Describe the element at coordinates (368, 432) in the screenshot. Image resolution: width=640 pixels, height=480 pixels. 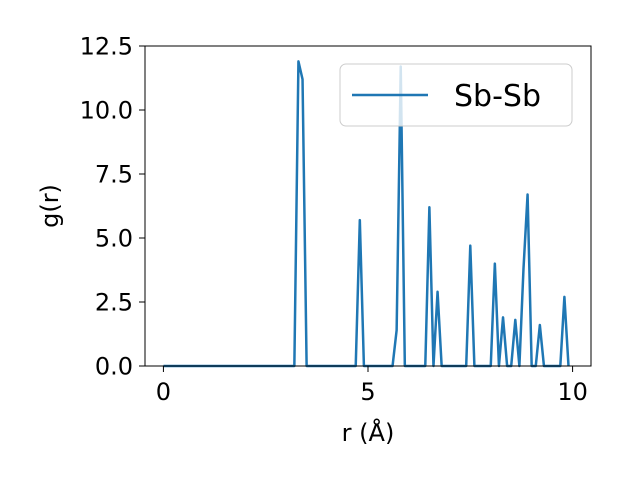
I see `x-axis-label: r (Å)` at that location.